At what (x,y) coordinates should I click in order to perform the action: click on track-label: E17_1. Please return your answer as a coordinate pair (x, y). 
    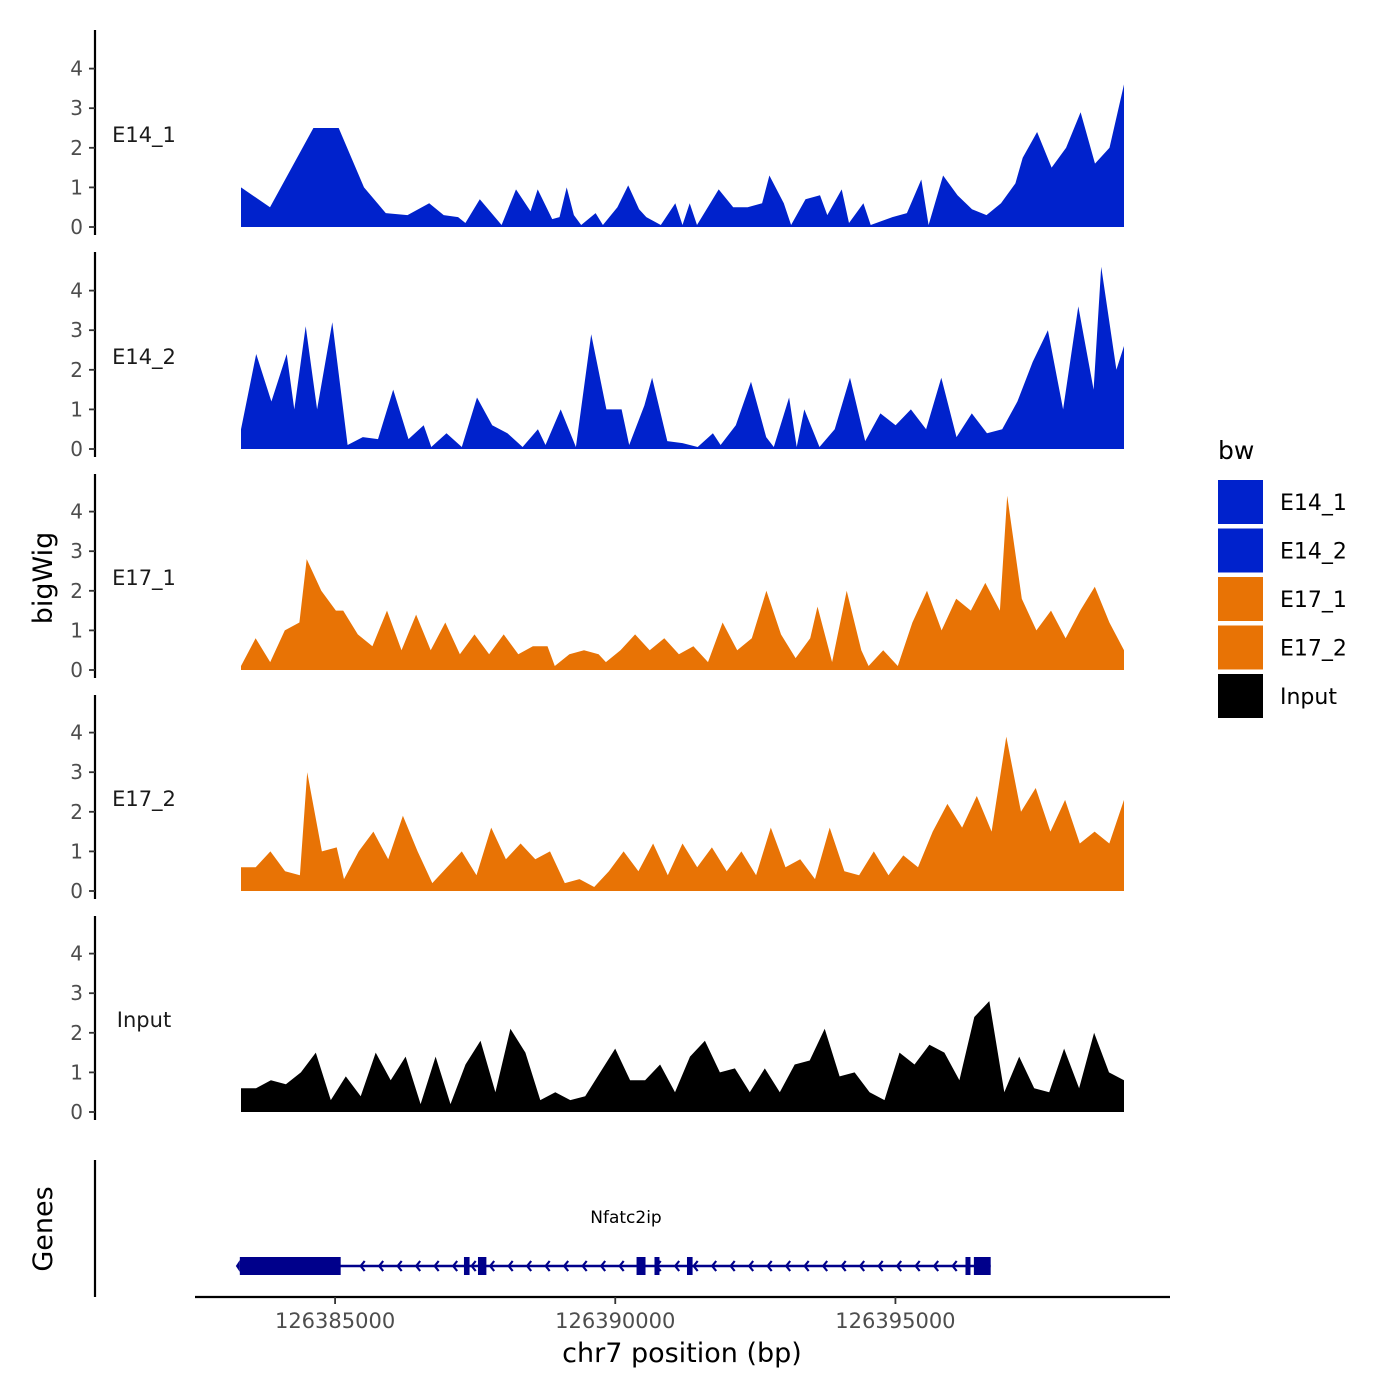
    Looking at the image, I should click on (144, 578).